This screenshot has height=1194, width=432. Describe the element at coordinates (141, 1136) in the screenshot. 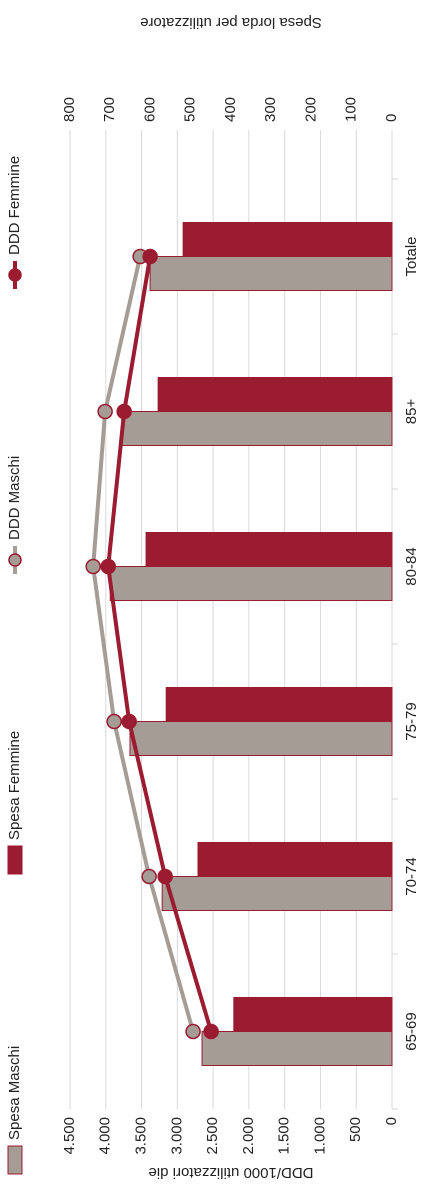

I see `y-tick-label: 3.500` at that location.